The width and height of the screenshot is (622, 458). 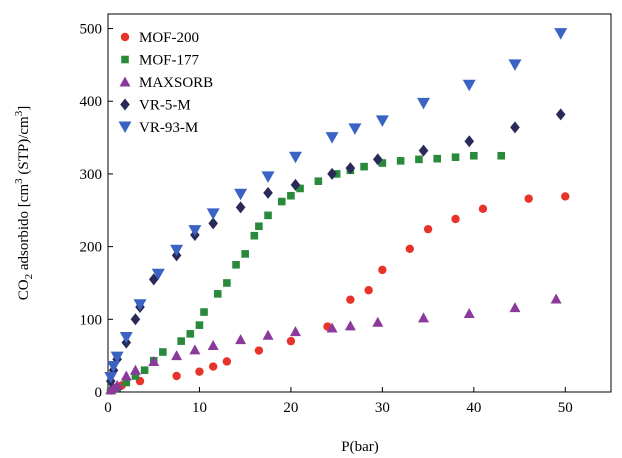 I want to click on legend-item: MOF-177, so click(x=160, y=61).